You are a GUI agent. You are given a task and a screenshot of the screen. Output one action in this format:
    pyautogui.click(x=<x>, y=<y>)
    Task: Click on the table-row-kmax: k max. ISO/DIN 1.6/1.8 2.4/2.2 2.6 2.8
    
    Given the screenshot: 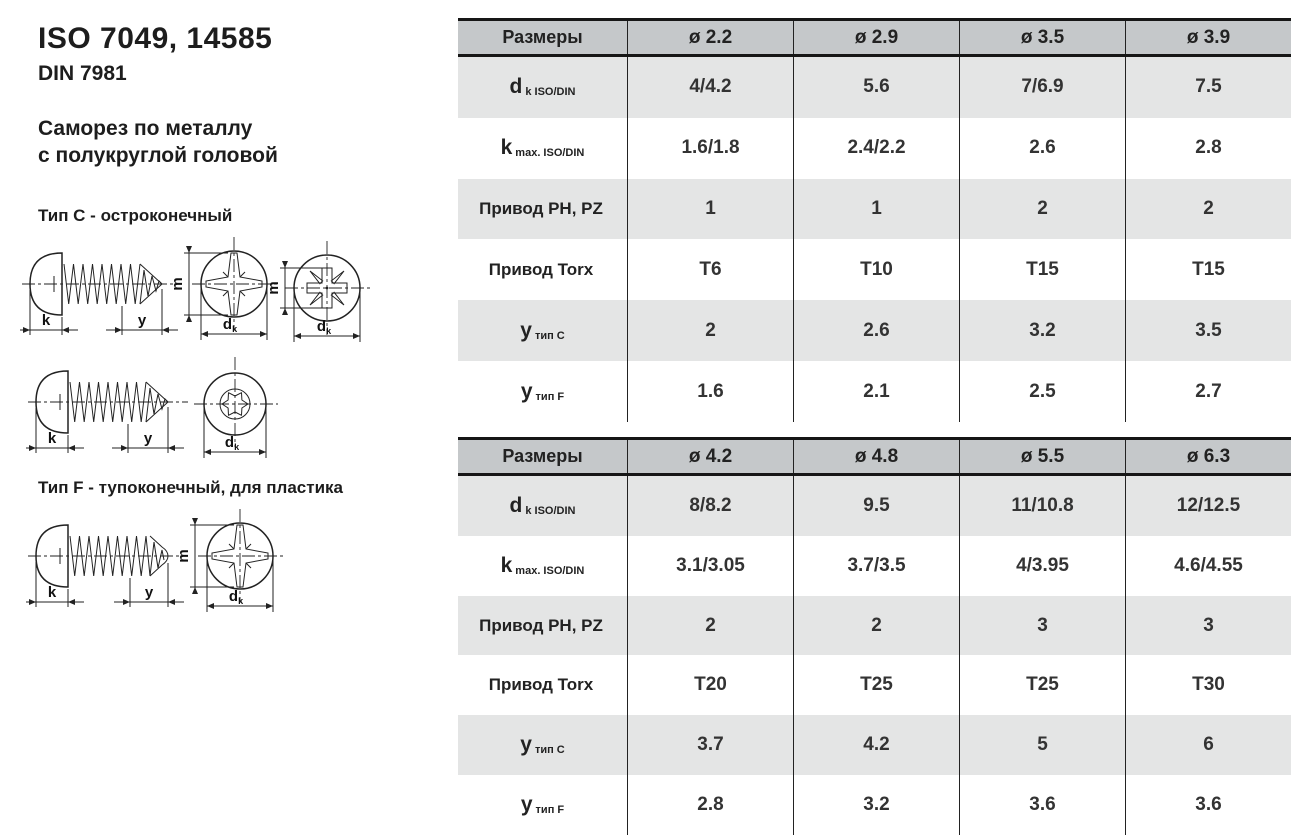 What is the action you would take?
    pyautogui.click(x=874, y=148)
    